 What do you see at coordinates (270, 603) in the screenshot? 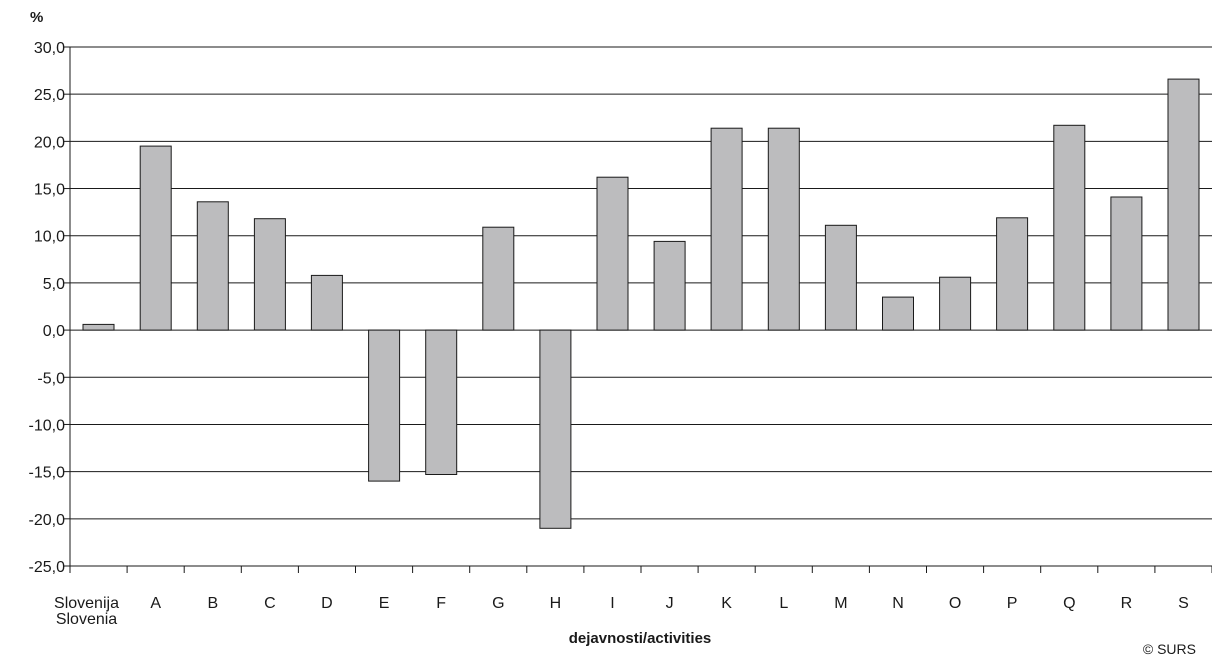
I see `x-tick-label: C` at bounding box center [270, 603].